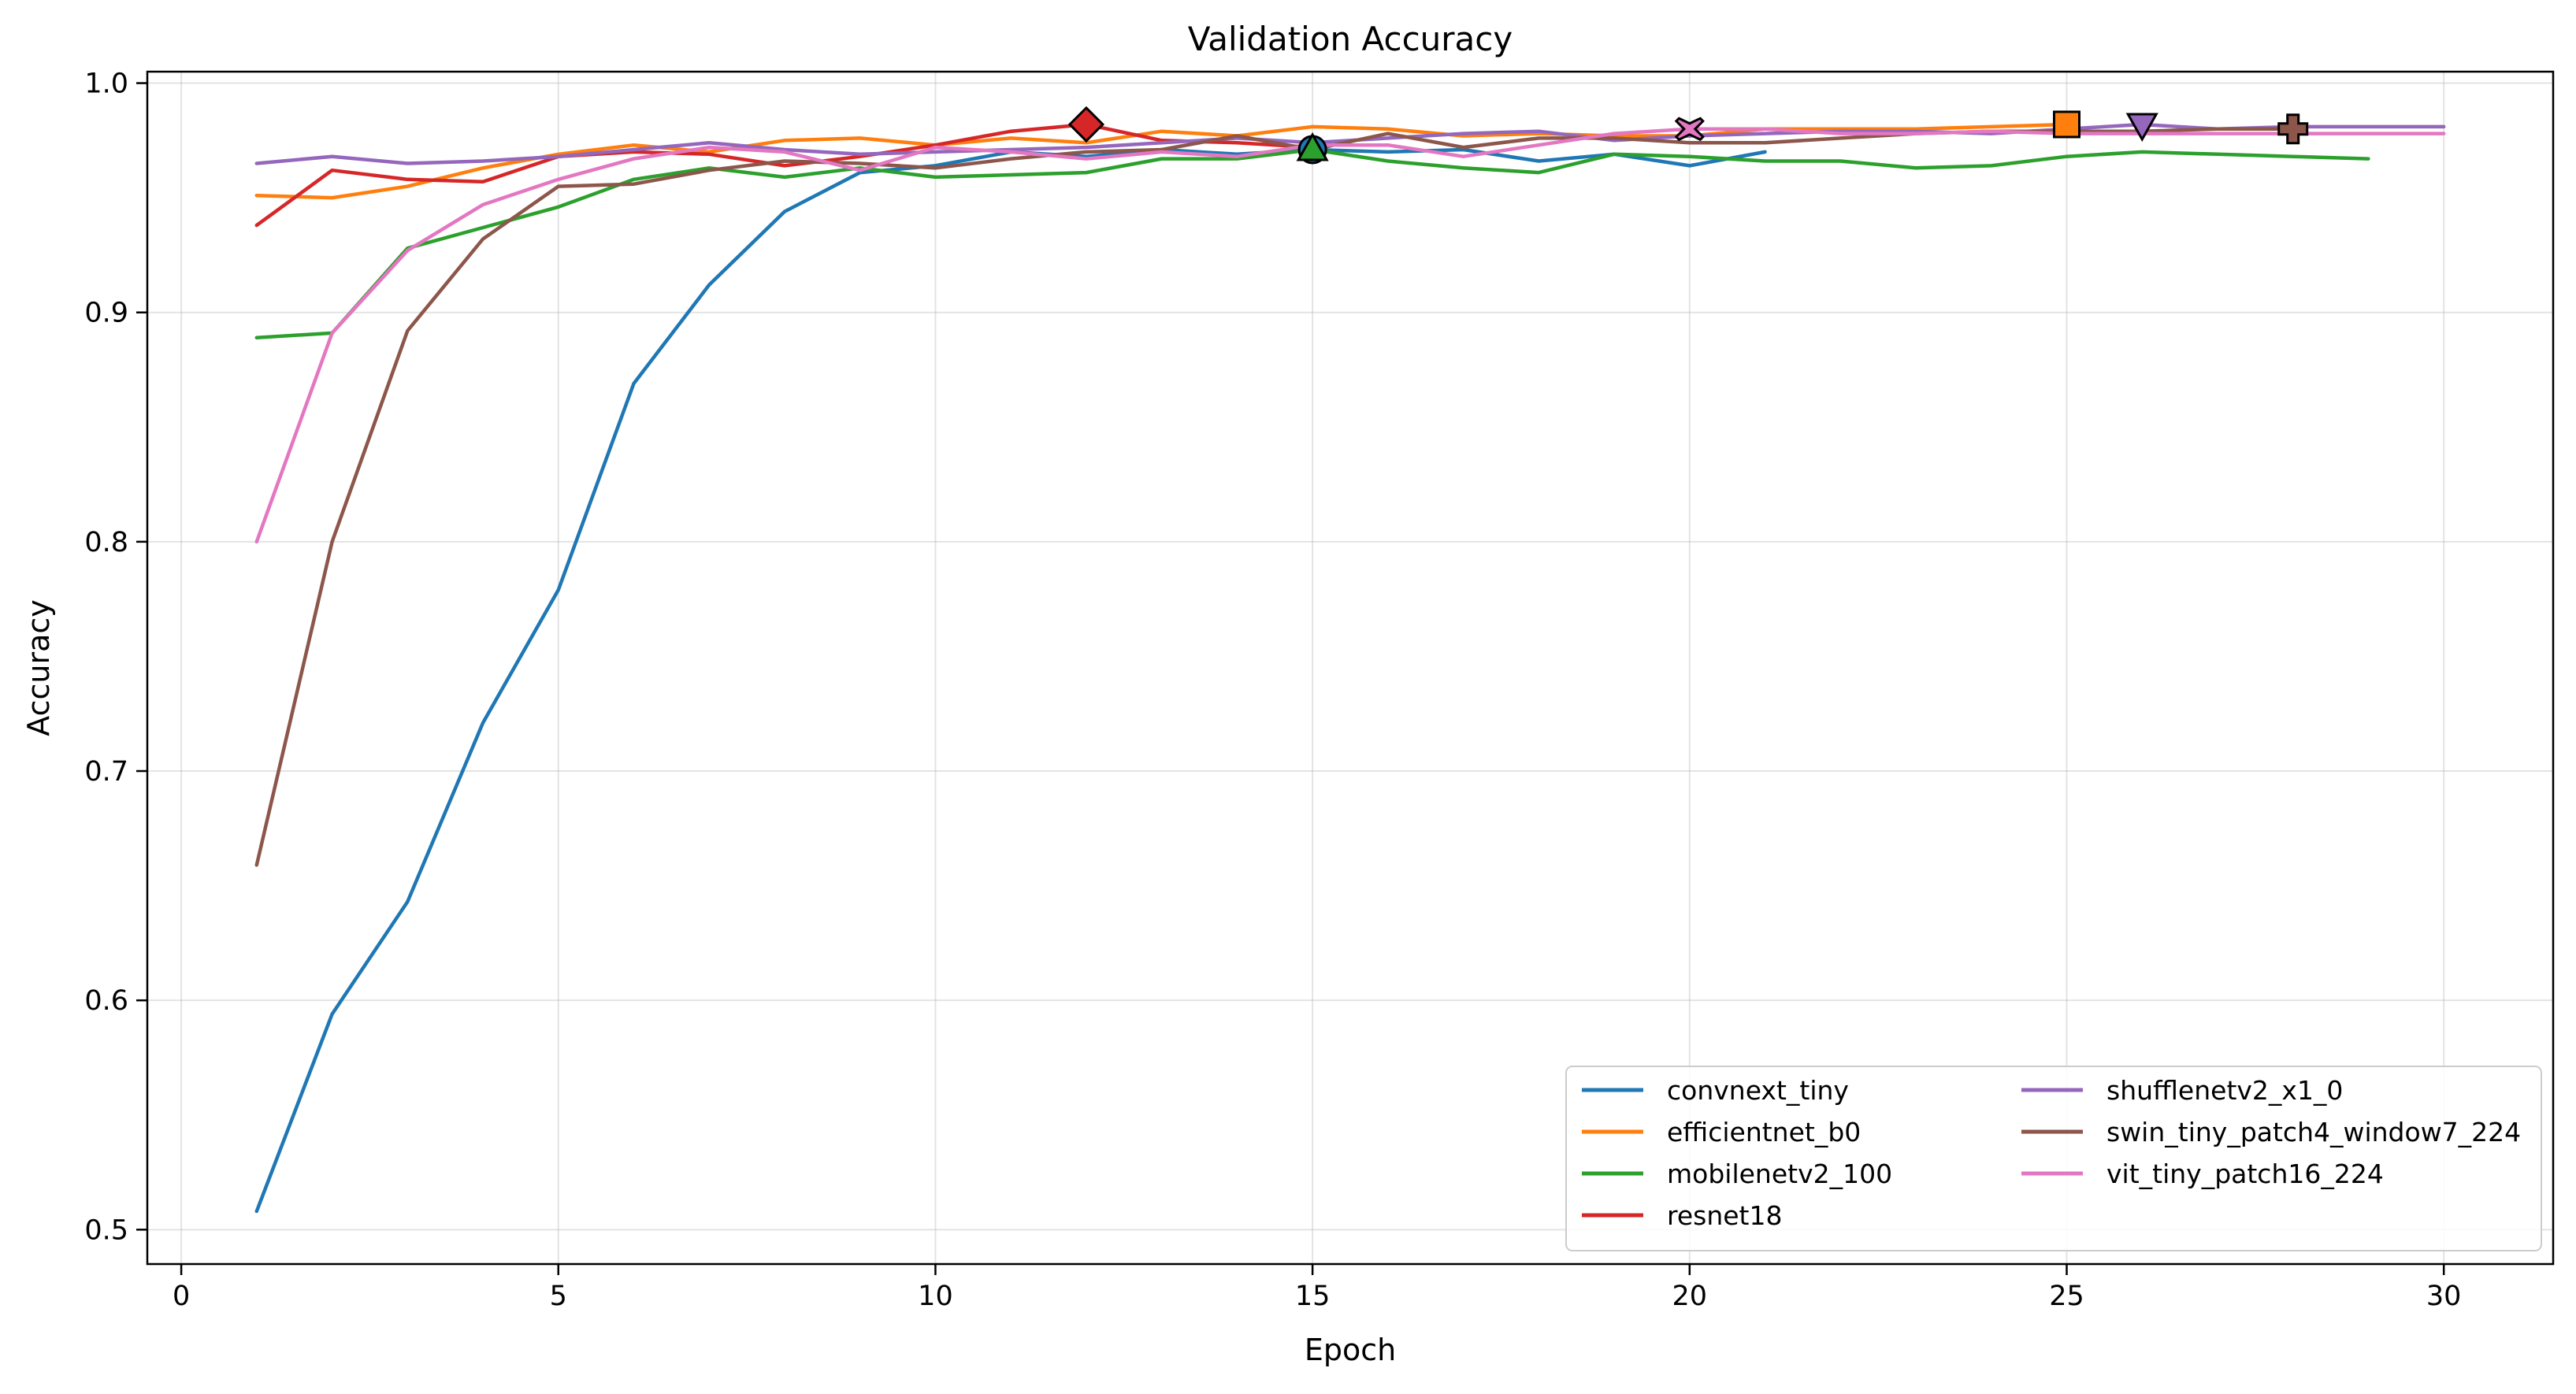 This screenshot has height=1394, width=2576. What do you see at coordinates (1313, 1296) in the screenshot?
I see `x-tick-label: 15` at bounding box center [1313, 1296].